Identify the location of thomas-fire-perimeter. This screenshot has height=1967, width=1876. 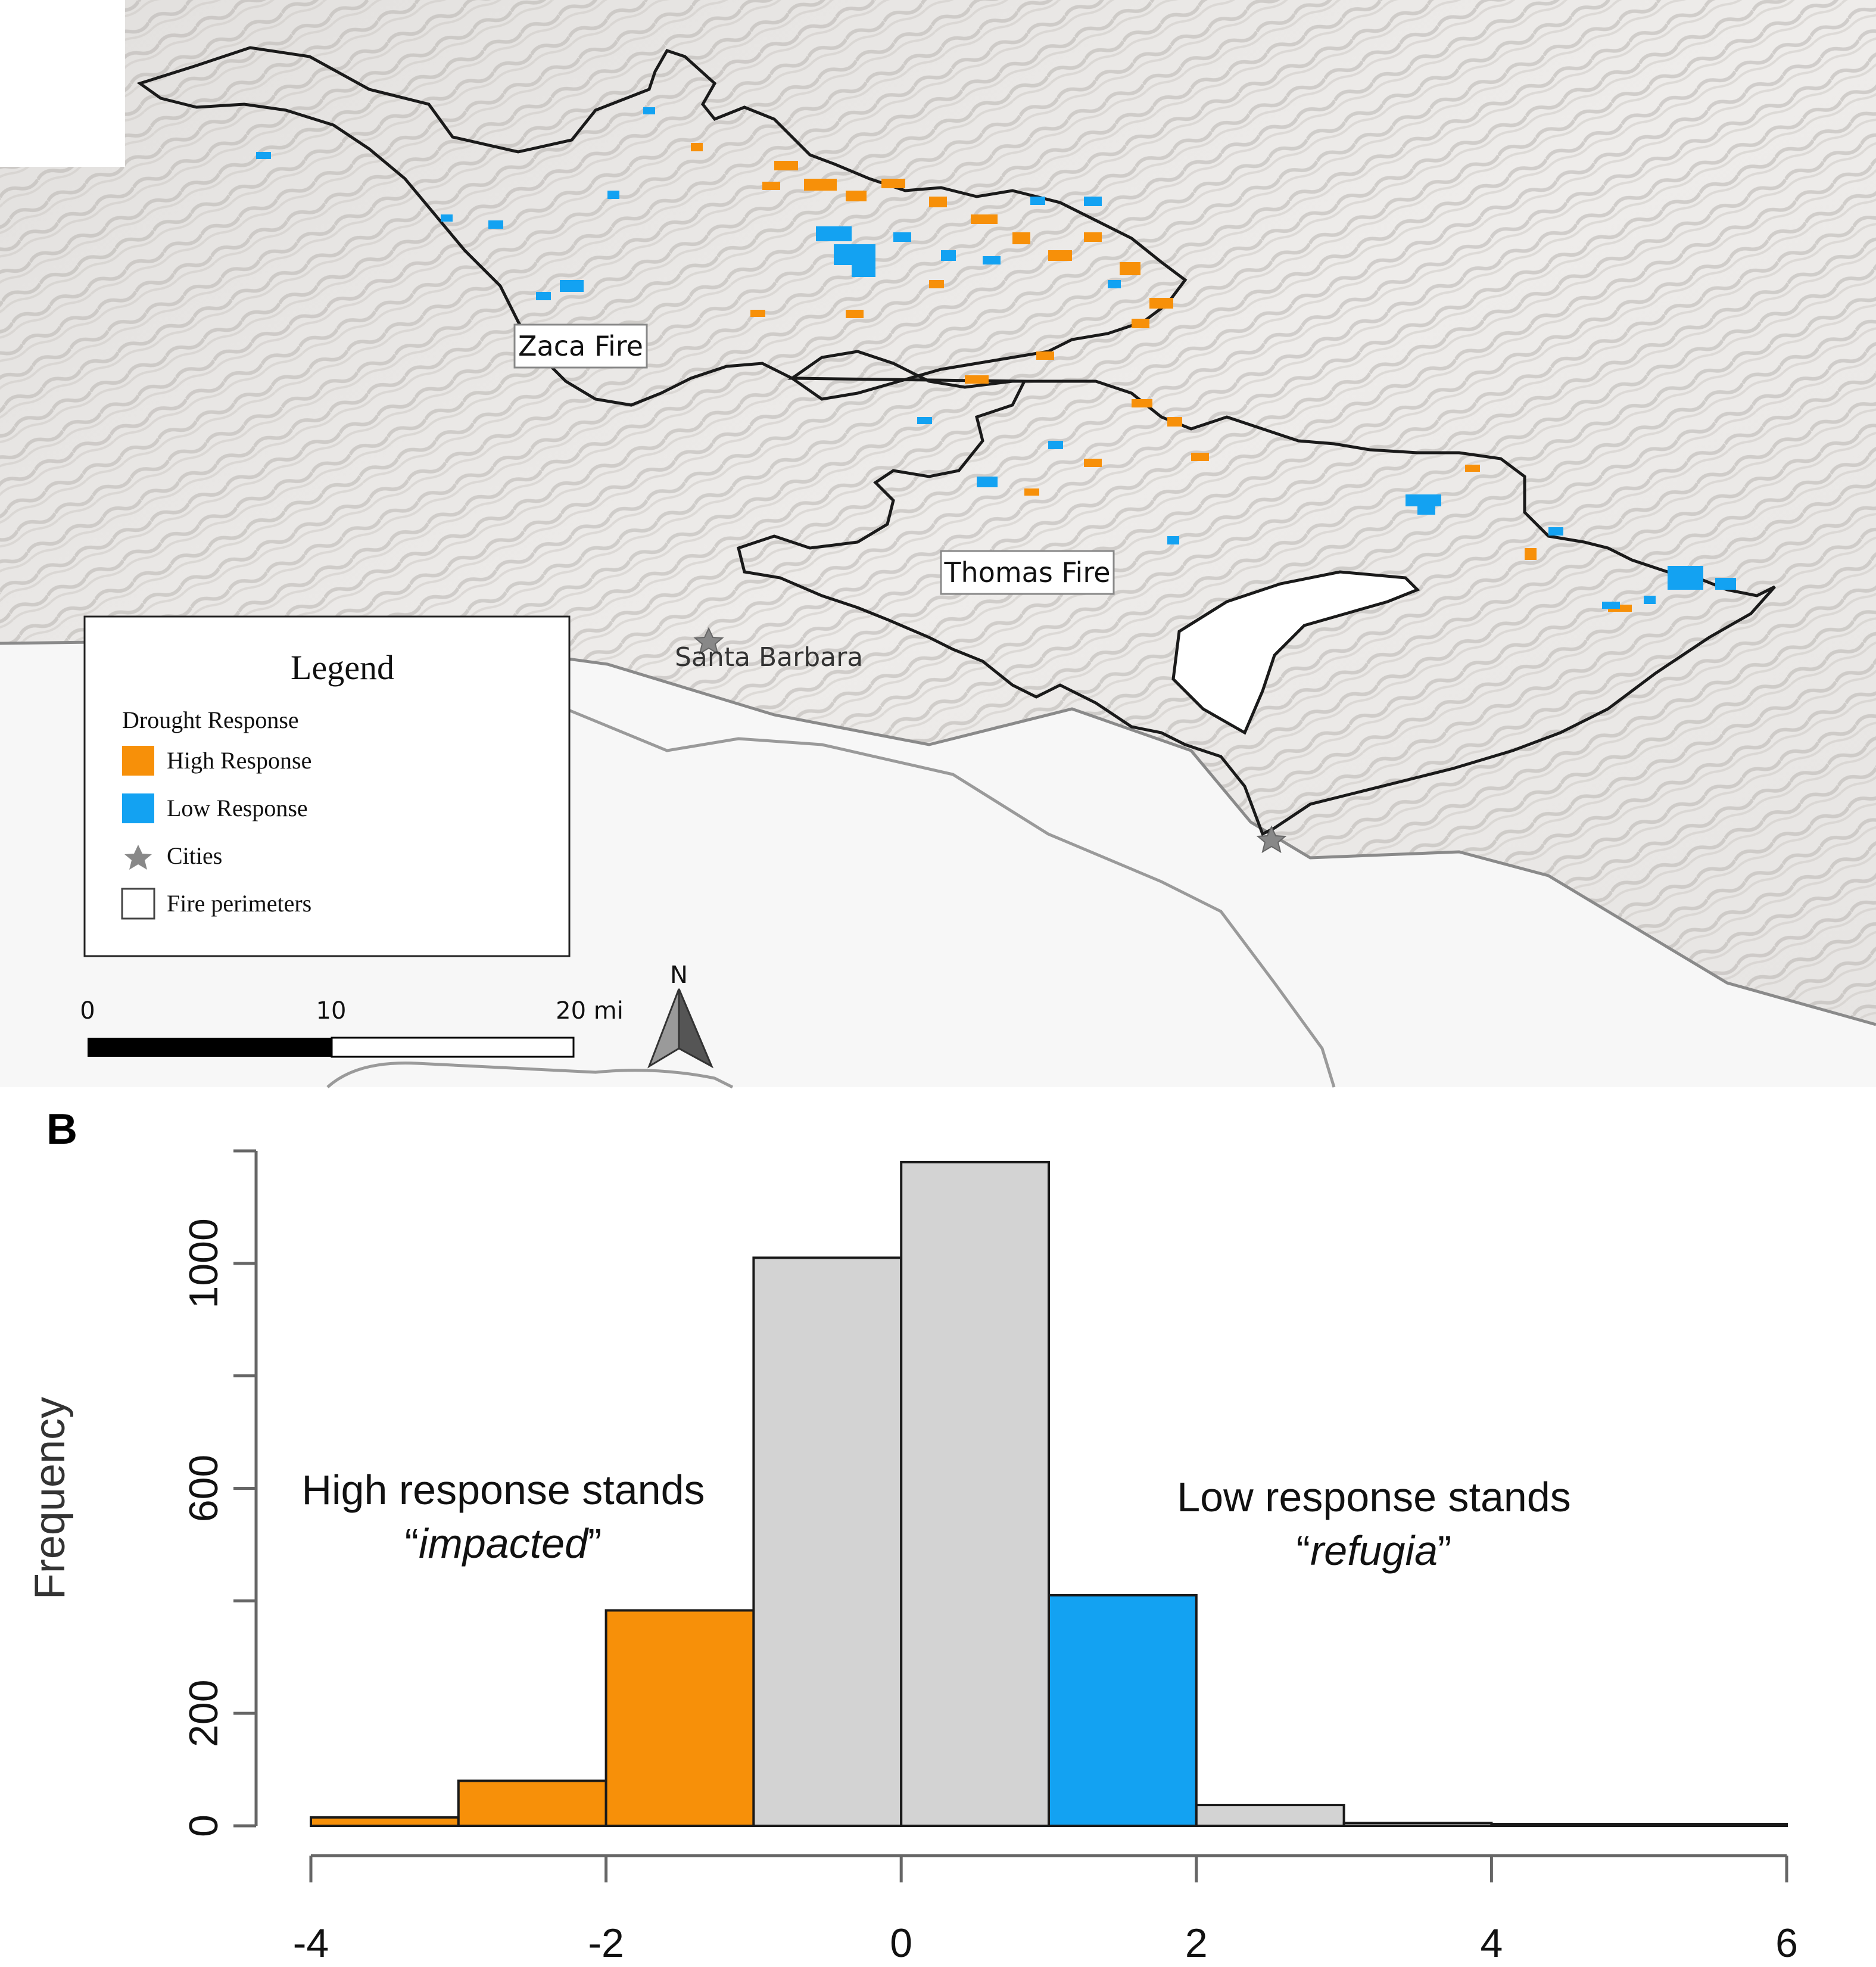
(1256, 593).